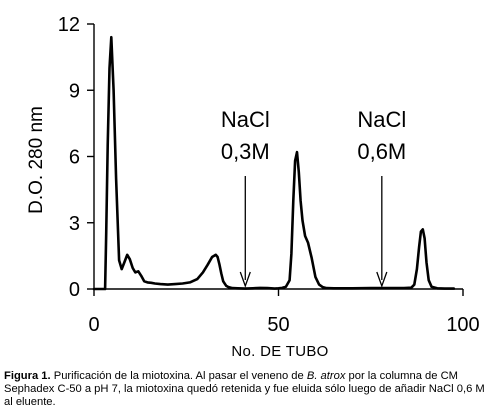 The height and width of the screenshot is (418, 500). What do you see at coordinates (278, 325) in the screenshot?
I see `x-tick-label: 50` at bounding box center [278, 325].